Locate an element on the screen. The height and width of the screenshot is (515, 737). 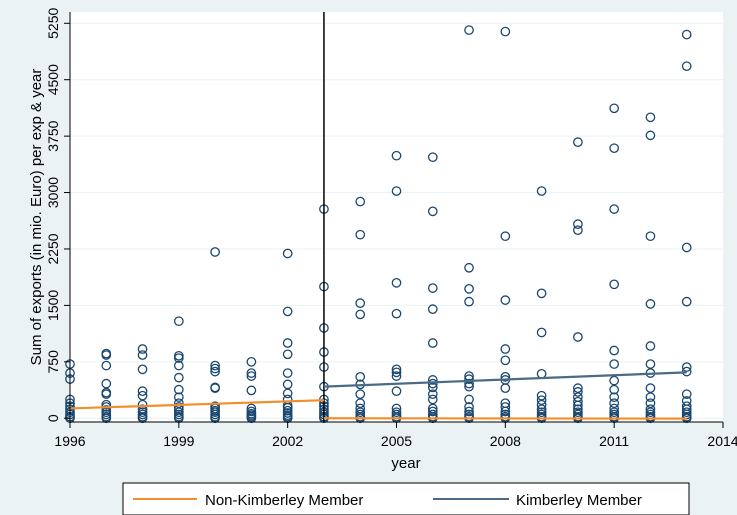
x-ticks: 1996 1999 2002 2005 2008 2011 2014 is located at coordinates (395, 435).